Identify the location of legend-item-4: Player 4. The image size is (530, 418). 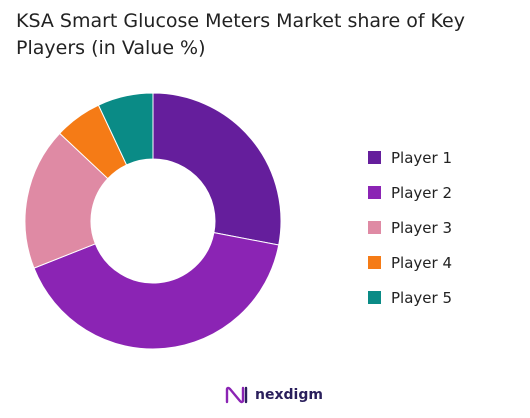
(410, 262).